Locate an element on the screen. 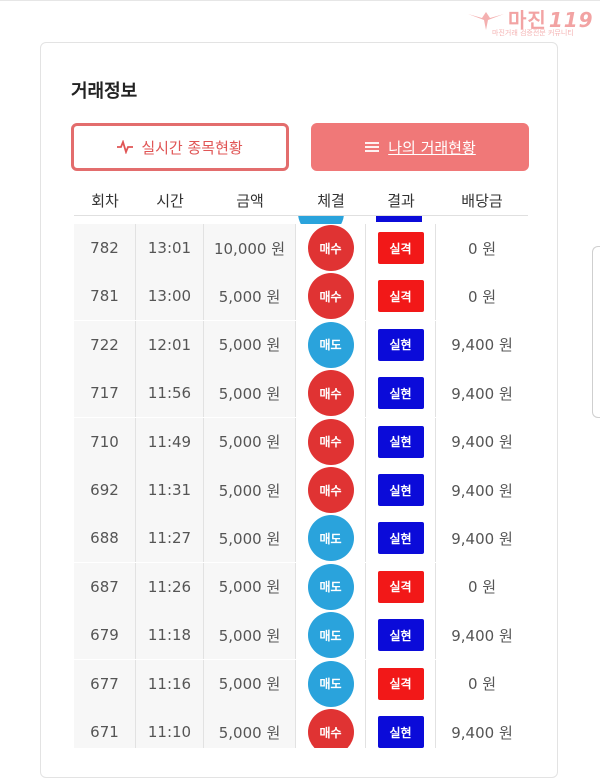 This screenshot has width=600, height=782. round-cell: 781 is located at coordinates (105, 296).